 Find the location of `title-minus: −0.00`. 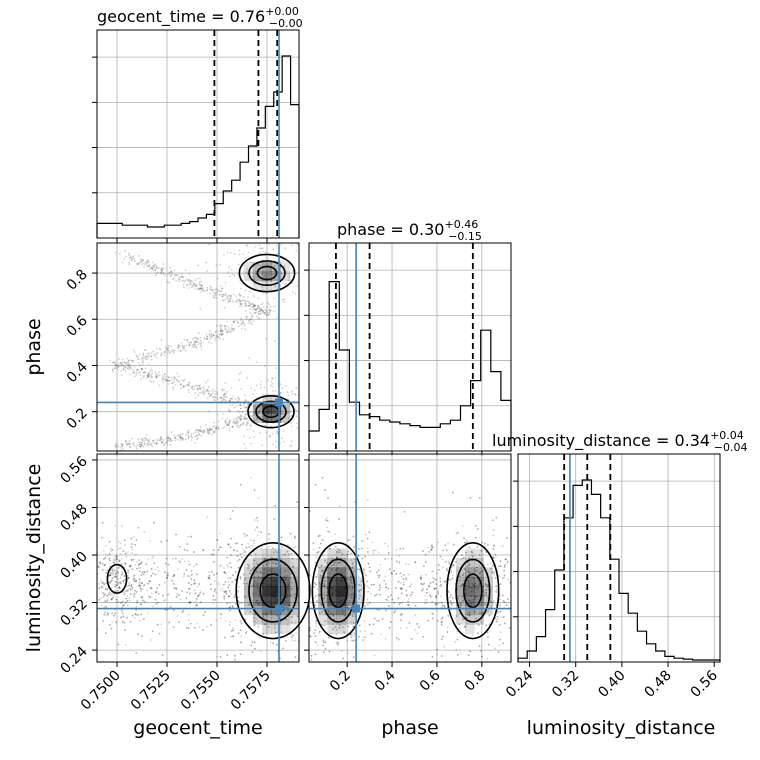

title-minus: −0.00 is located at coordinates (286, 23).